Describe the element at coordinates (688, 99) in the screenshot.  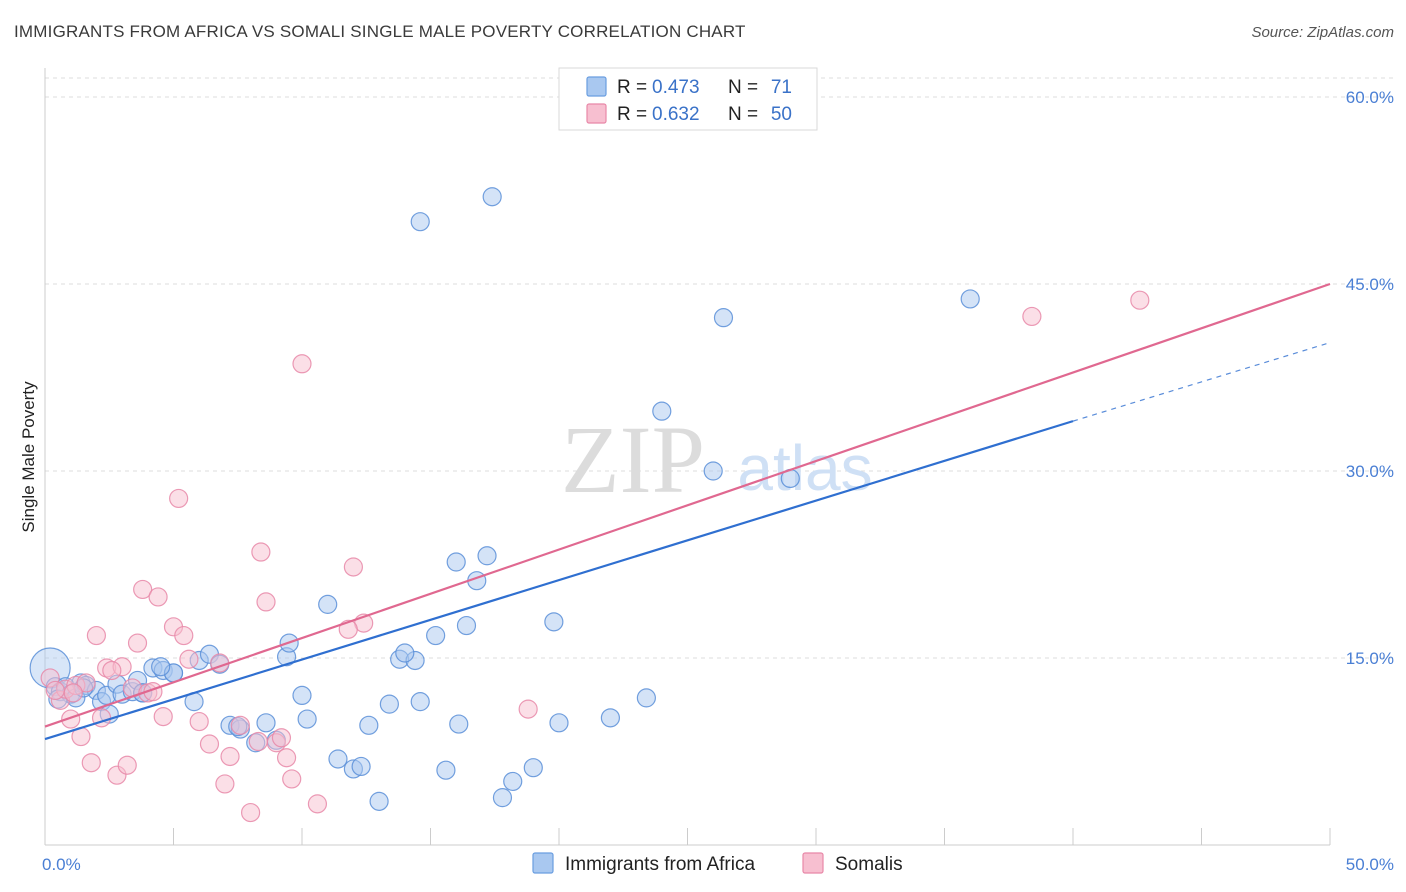
I see `top-legend: R = 0.473 N = 71 R = 0.632 N = 50` at that location.